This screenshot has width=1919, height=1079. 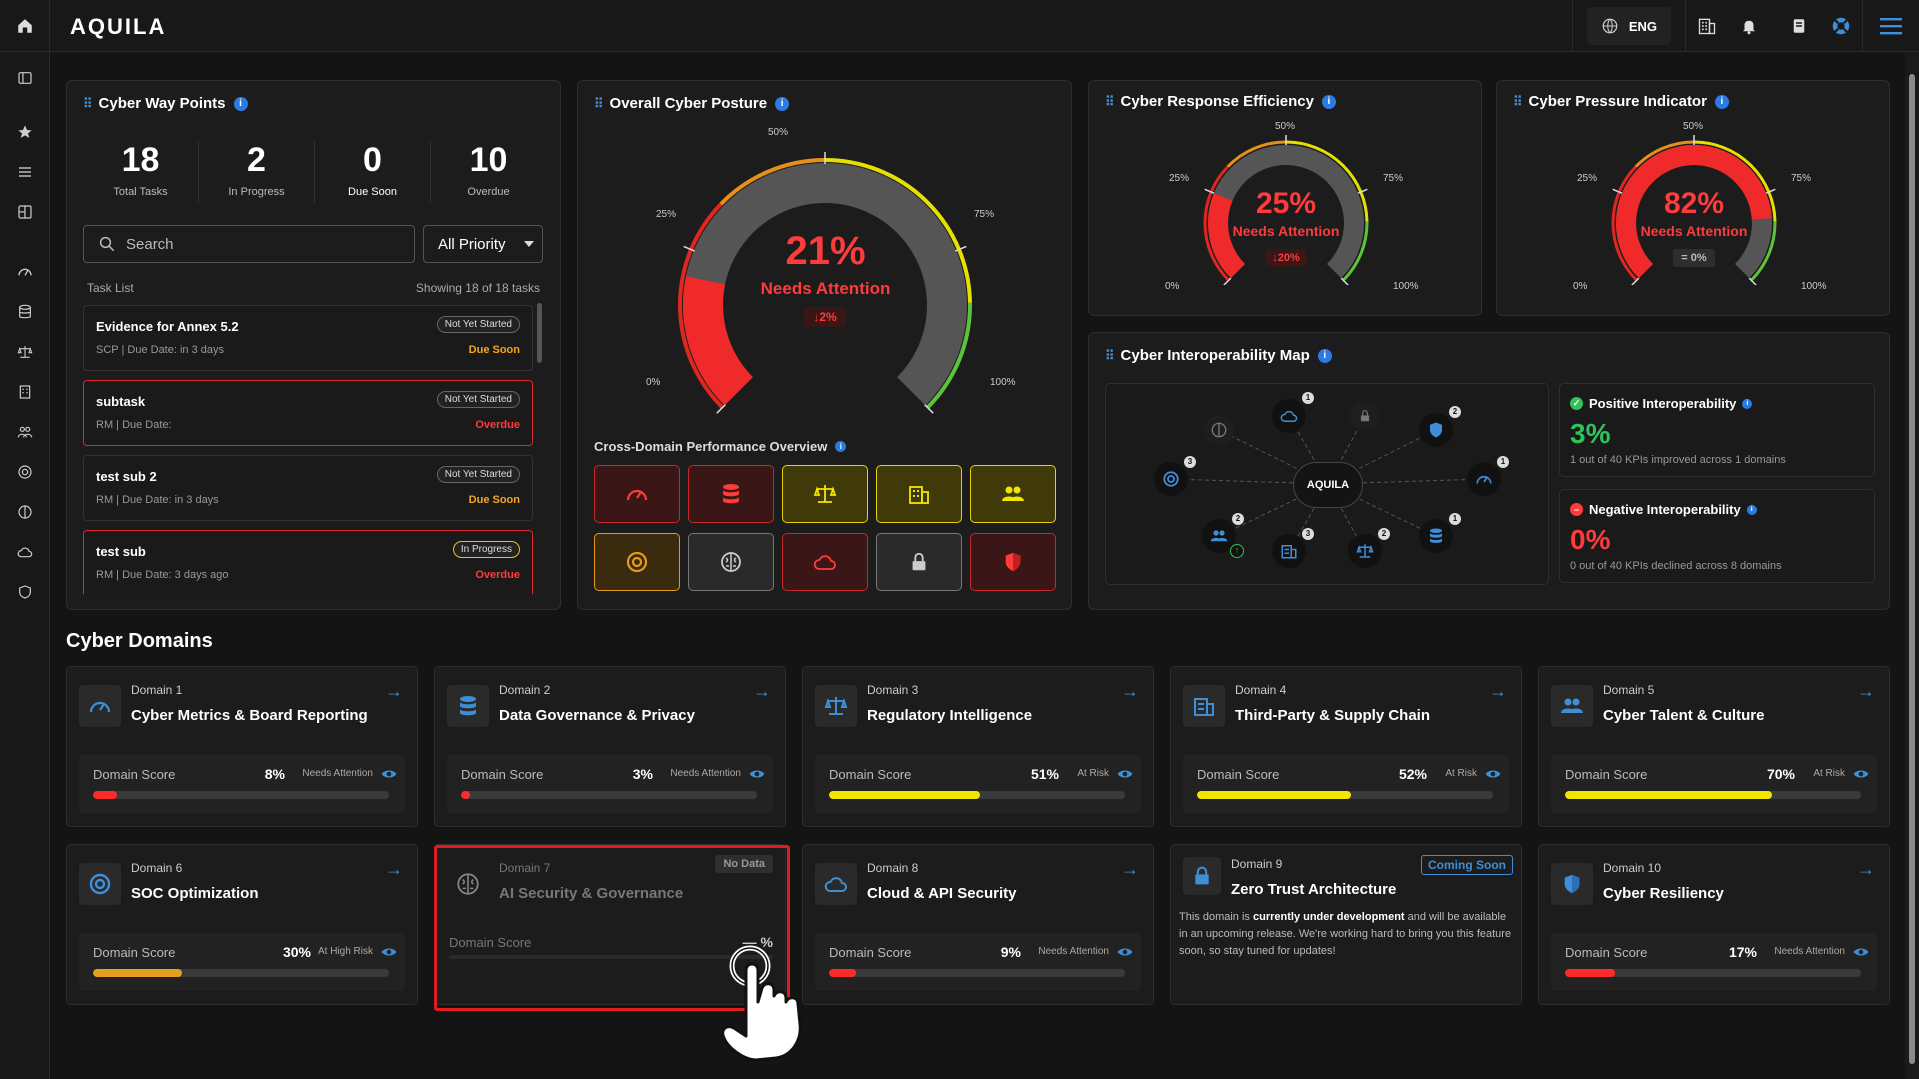 What do you see at coordinates (1171, 479) in the screenshot?
I see `node-soc` at bounding box center [1171, 479].